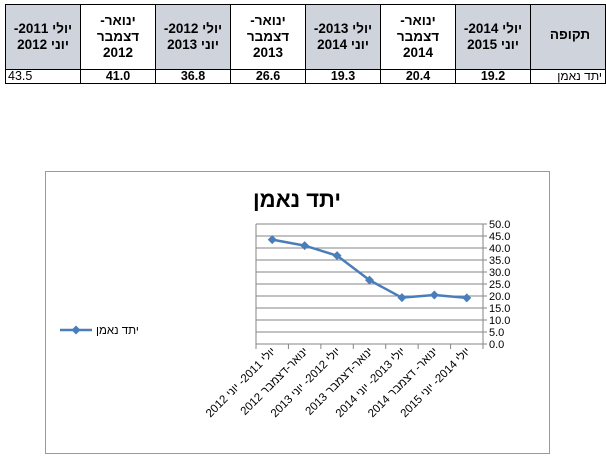 The height and width of the screenshot is (459, 606). I want to click on column-header: ינואר- דצמבר 2013, so click(268, 37).